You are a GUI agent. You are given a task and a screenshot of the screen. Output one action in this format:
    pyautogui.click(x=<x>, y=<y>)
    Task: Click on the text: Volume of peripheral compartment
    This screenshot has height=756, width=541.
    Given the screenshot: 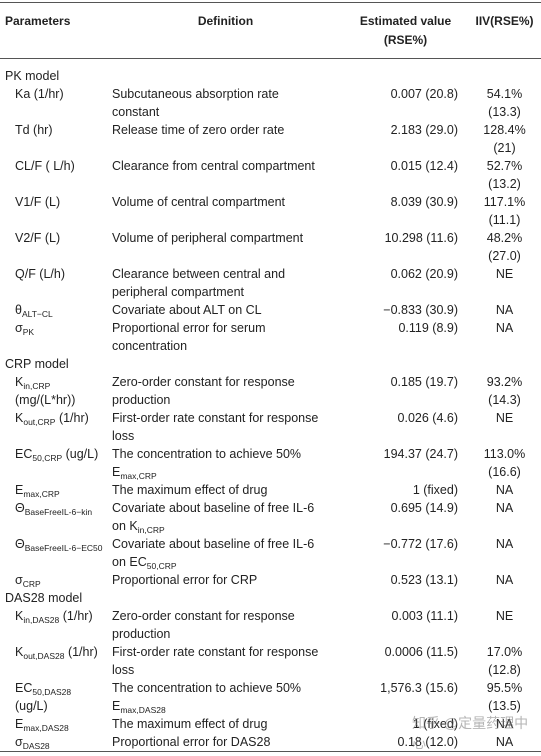 What is the action you would take?
    pyautogui.click(x=208, y=238)
    